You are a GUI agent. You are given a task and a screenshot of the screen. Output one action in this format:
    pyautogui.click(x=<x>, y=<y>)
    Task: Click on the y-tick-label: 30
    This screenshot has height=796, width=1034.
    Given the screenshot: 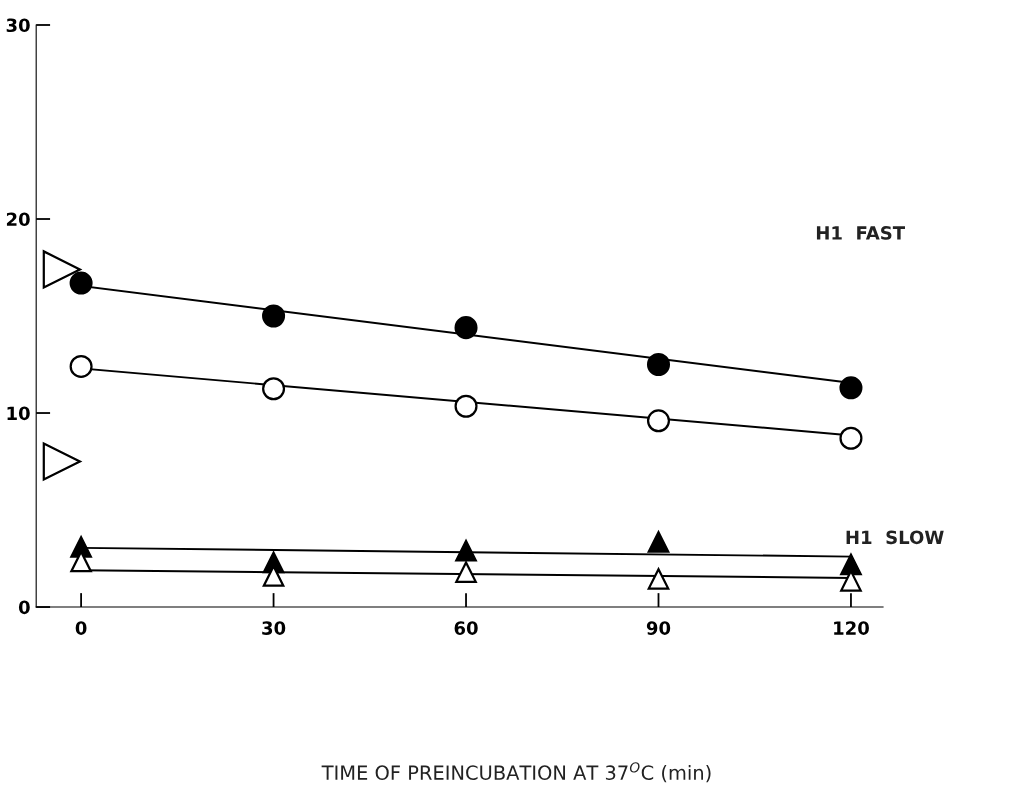 What is the action you would take?
    pyautogui.click(x=18, y=25)
    